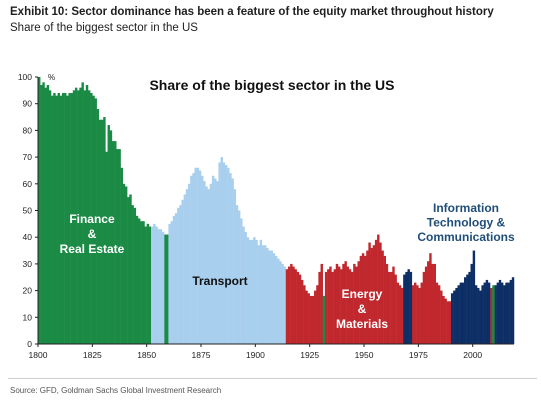  Describe the element at coordinates (365, 299) in the screenshot. I see `bar-1950` at that location.